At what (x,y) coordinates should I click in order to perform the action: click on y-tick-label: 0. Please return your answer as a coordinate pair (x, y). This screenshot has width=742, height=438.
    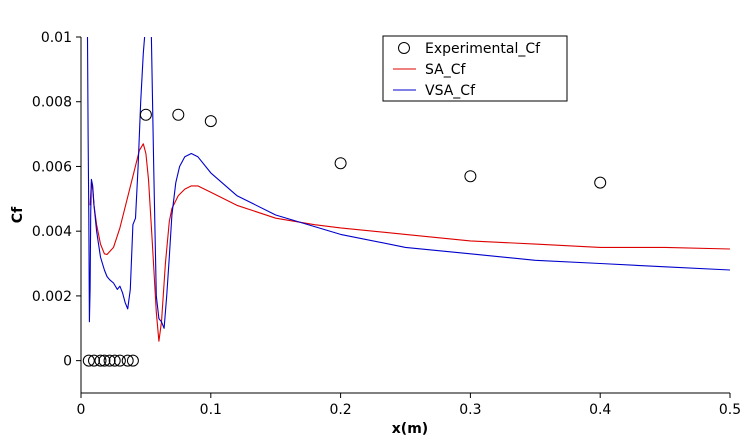
    Looking at the image, I should click on (67, 362).